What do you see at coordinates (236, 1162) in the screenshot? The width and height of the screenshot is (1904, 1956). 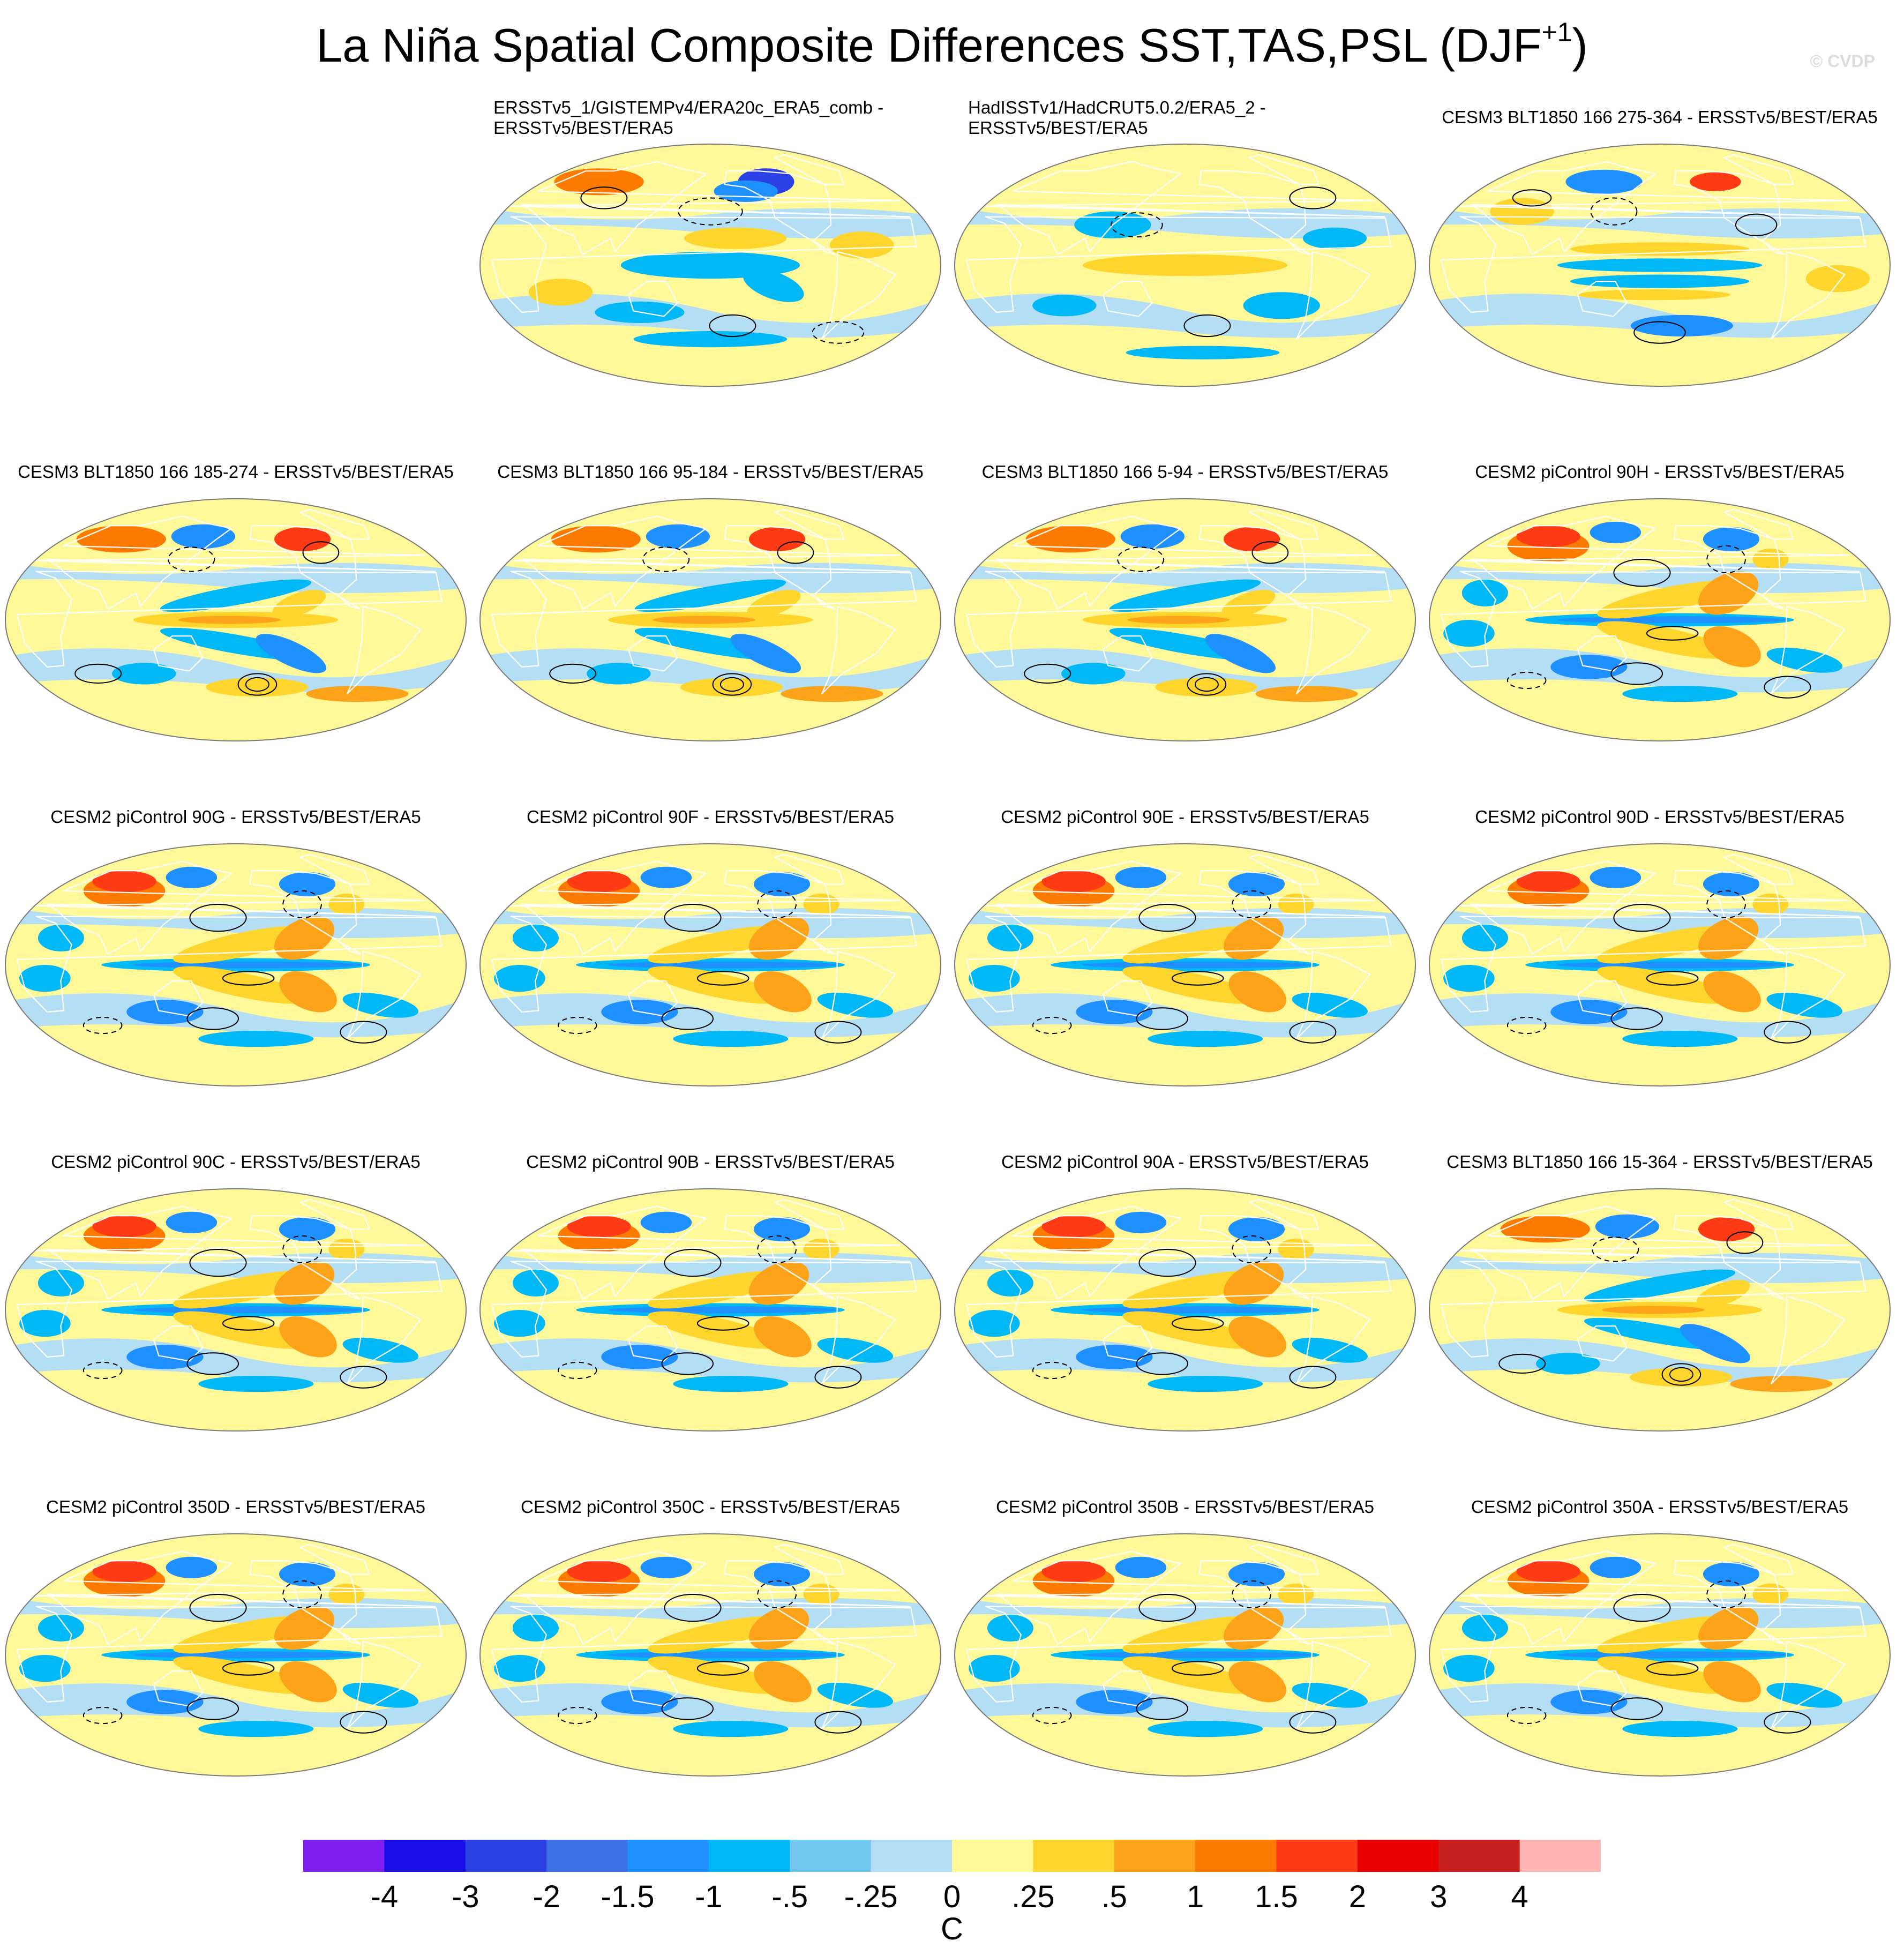 I see `panel-title-line: CESM2 piControl 90C - ERSSTv5/BEST/ERA5` at bounding box center [236, 1162].